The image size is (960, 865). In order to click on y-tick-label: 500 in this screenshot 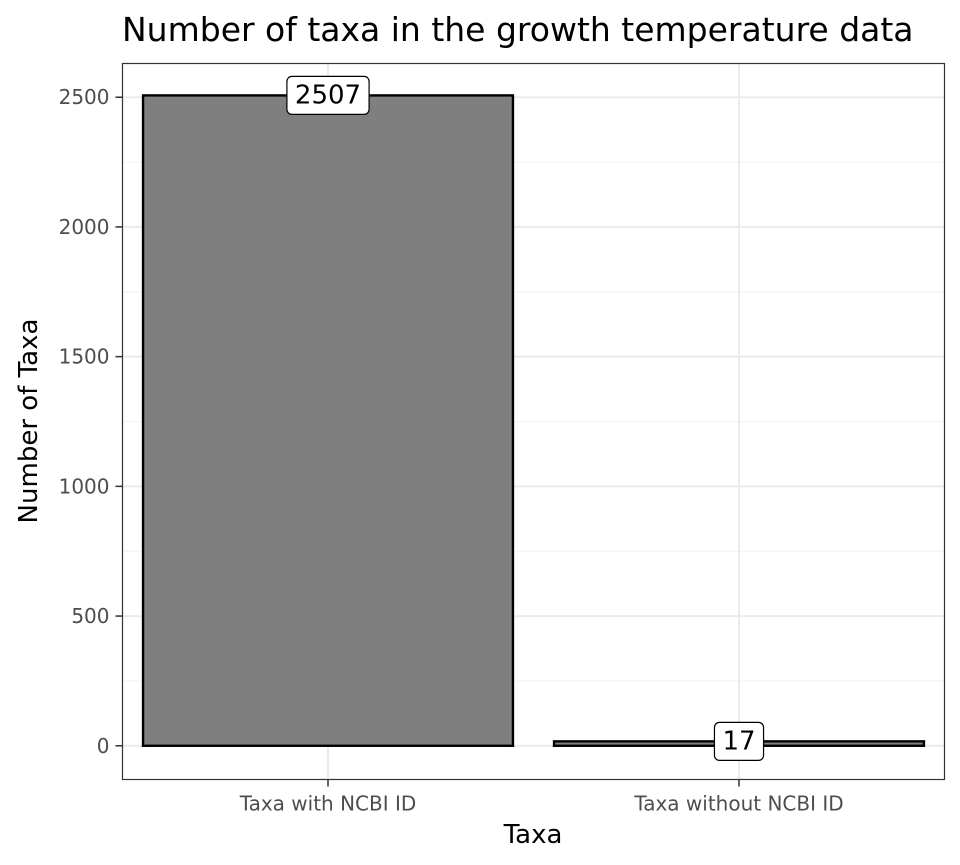, I will do `click(90, 616)`.